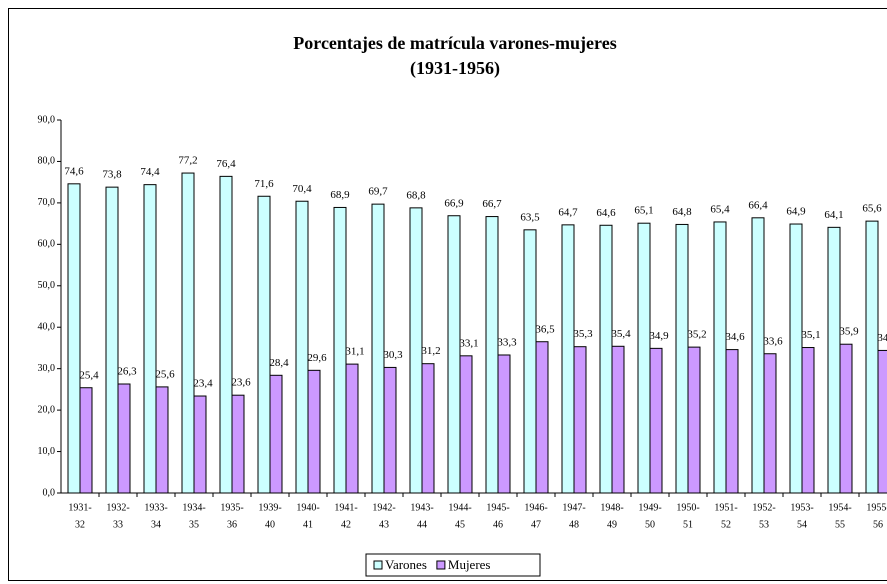  Describe the element at coordinates (308, 524) in the screenshot. I see `x-tick-label: 41` at that location.